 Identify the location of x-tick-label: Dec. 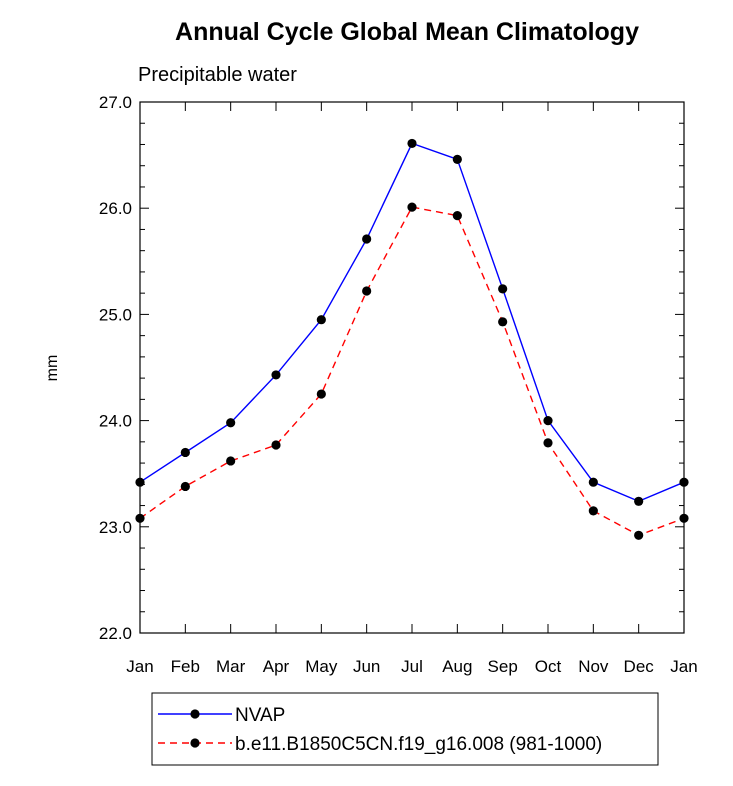
(639, 666).